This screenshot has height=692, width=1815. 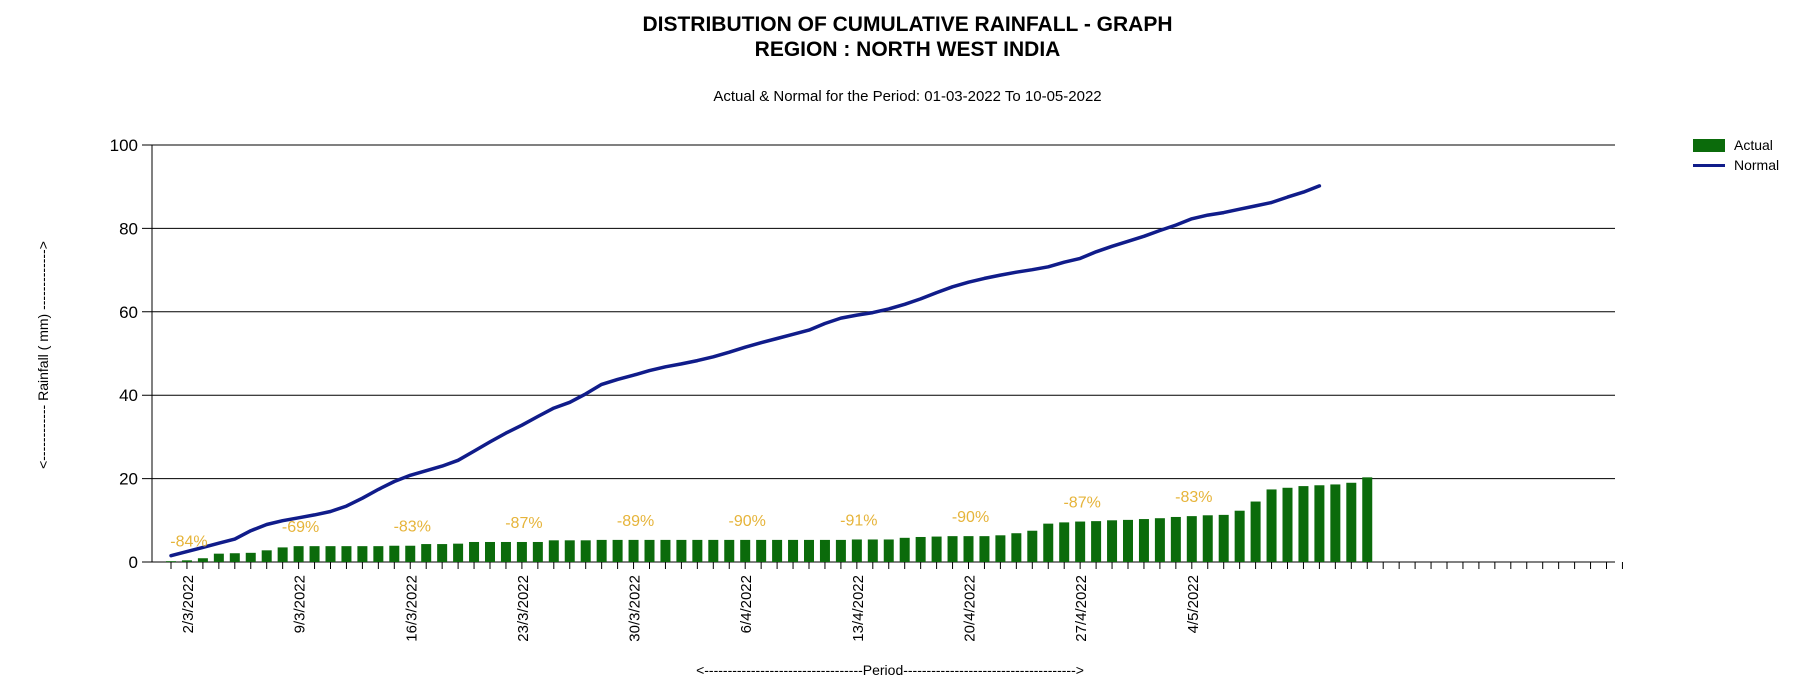 I want to click on legend-swatch-normal, so click(x=1709, y=165).